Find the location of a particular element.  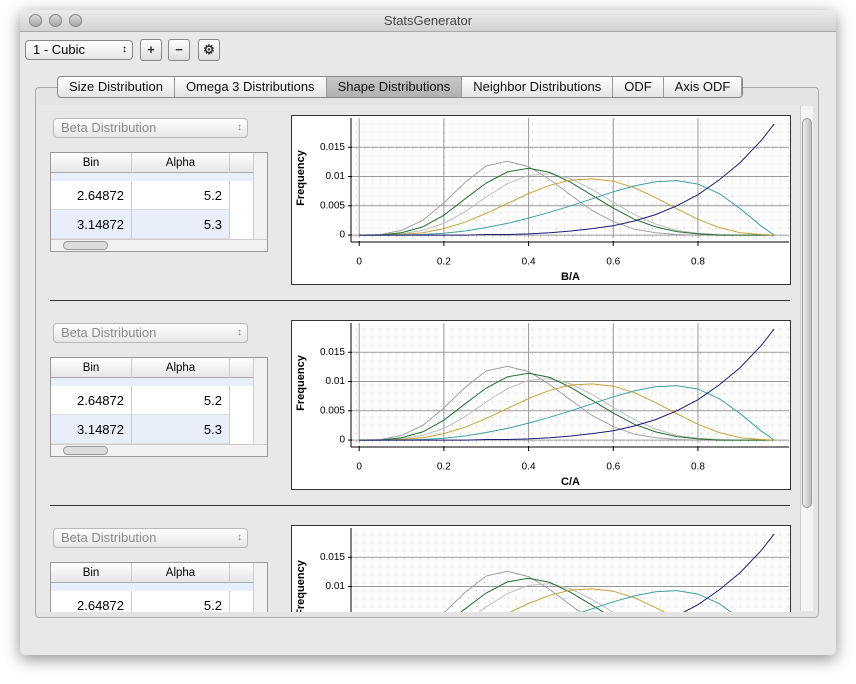

chart-frame: 0 0.005 0.01 0.015 0 0.2 0.4 0.6 0.8 Frequency B/A is located at coordinates (541, 200).